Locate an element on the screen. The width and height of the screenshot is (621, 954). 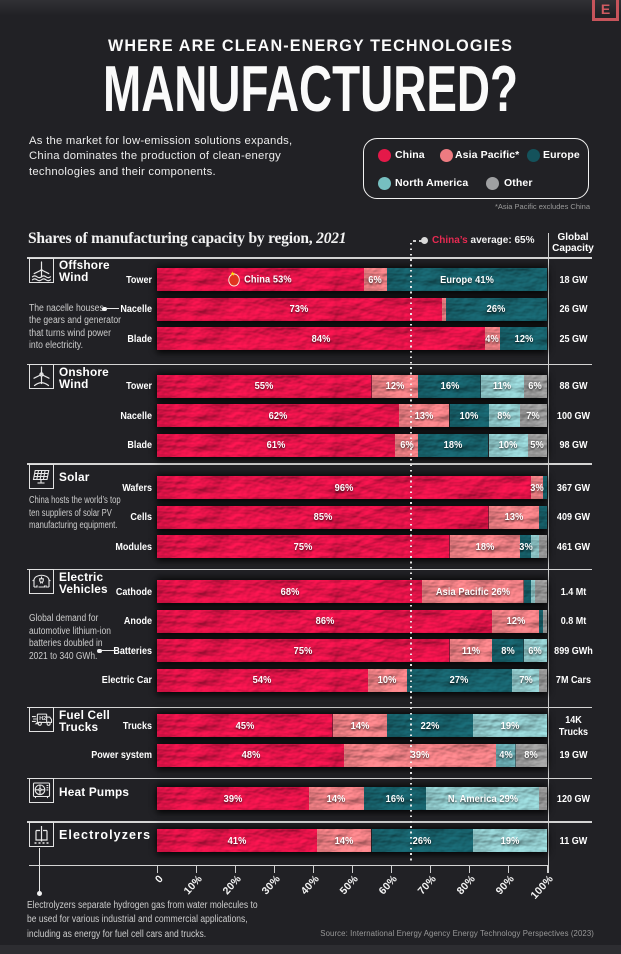
svg-text: H2 is located at coordinates (42, 719).